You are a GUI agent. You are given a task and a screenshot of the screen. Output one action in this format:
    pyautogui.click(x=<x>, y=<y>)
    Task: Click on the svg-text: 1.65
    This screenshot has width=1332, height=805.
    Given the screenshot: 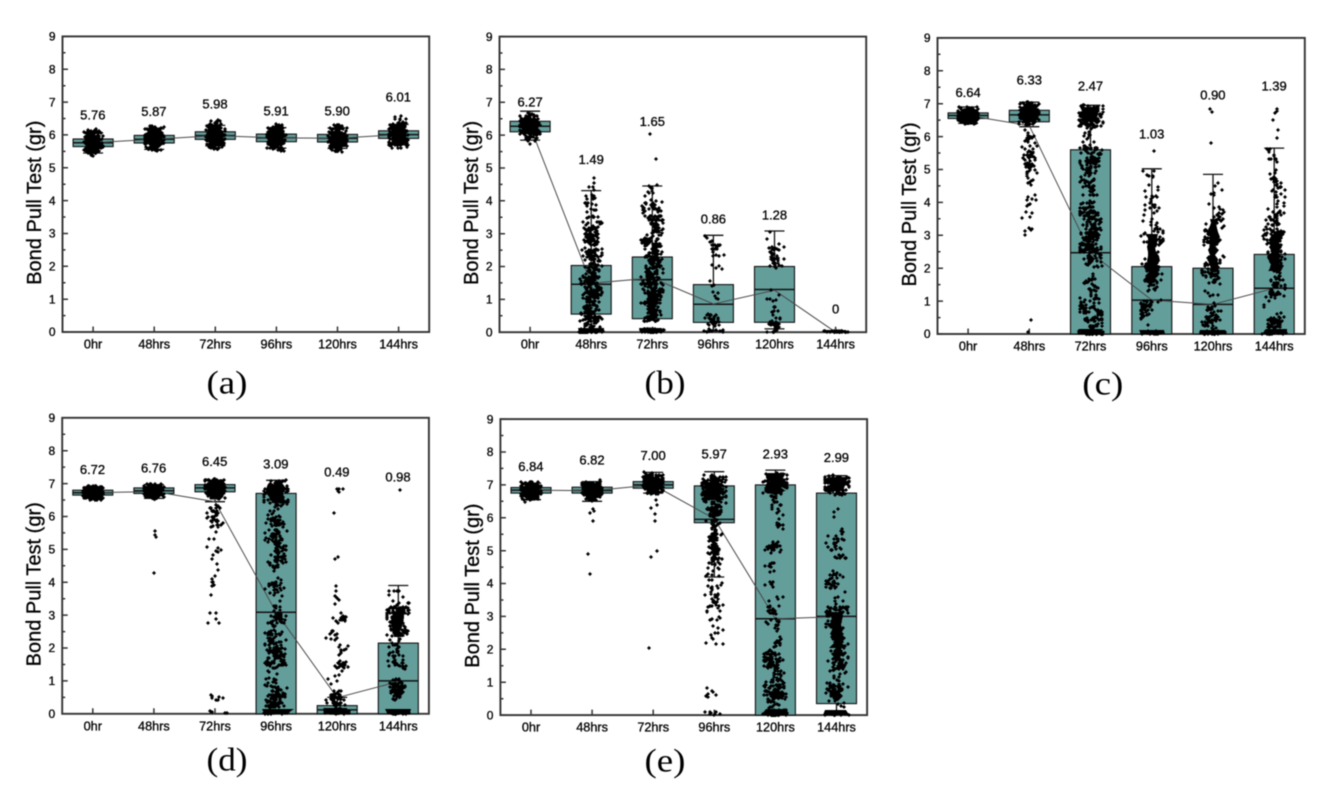 What is the action you would take?
    pyautogui.click(x=652, y=121)
    